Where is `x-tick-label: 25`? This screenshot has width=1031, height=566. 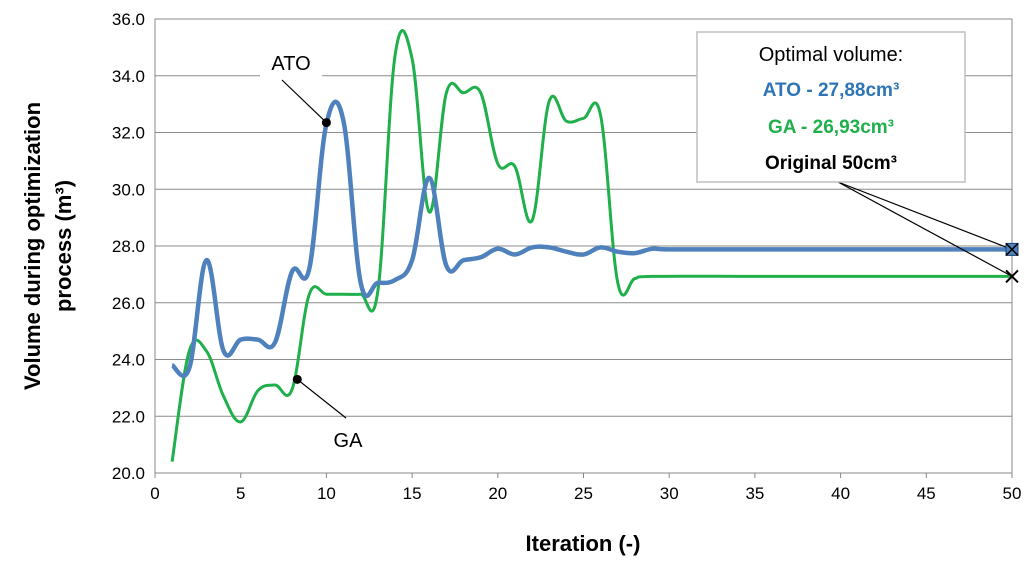
x-tick-label: 25 is located at coordinates (583, 493).